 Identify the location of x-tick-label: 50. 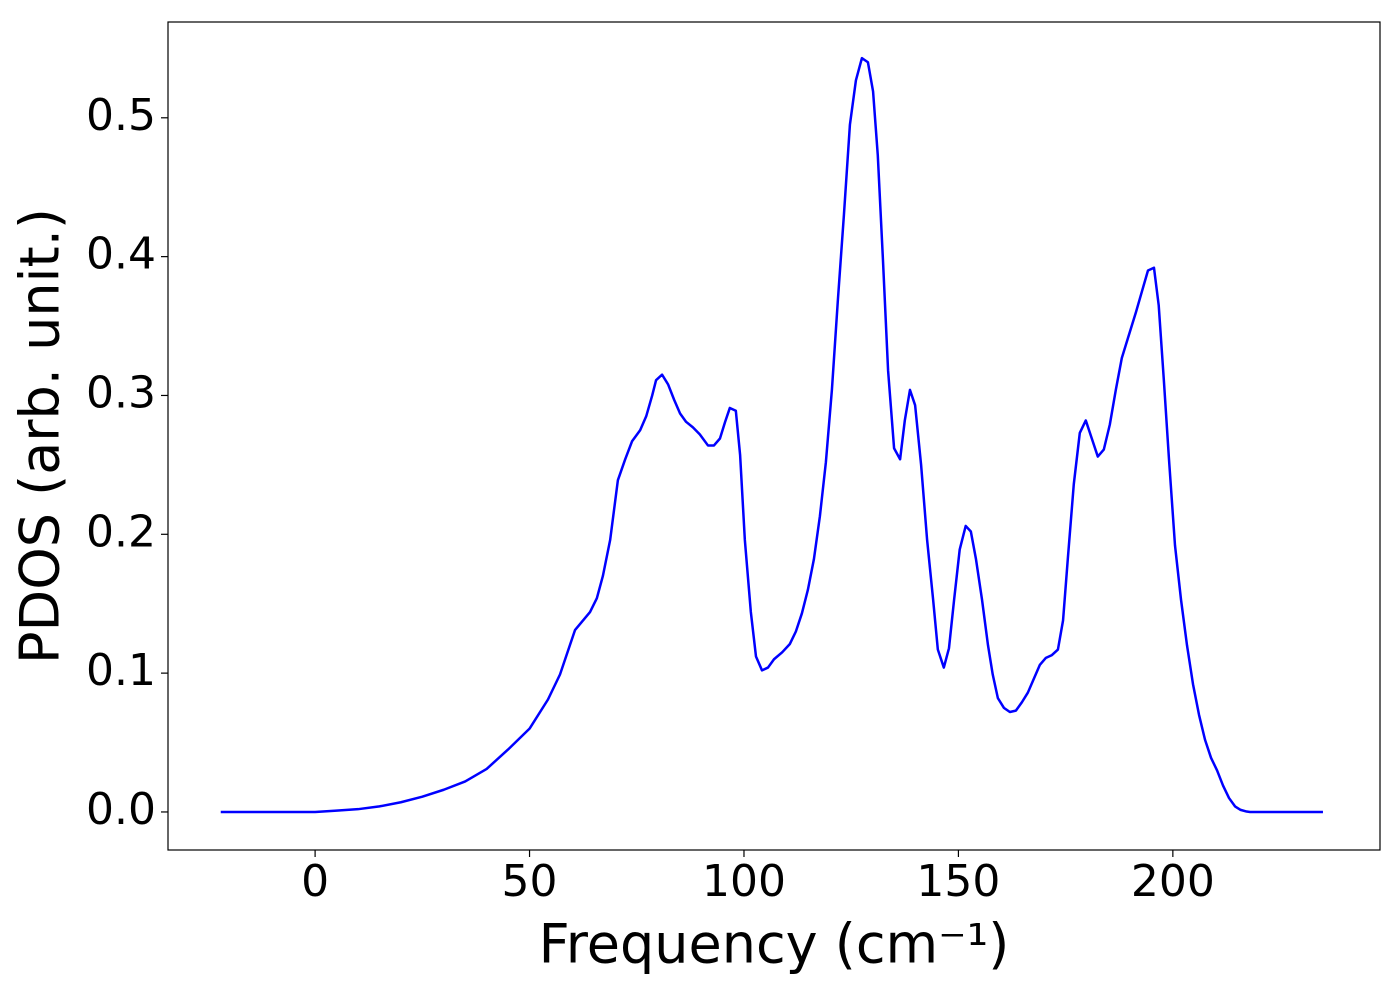
(530, 881).